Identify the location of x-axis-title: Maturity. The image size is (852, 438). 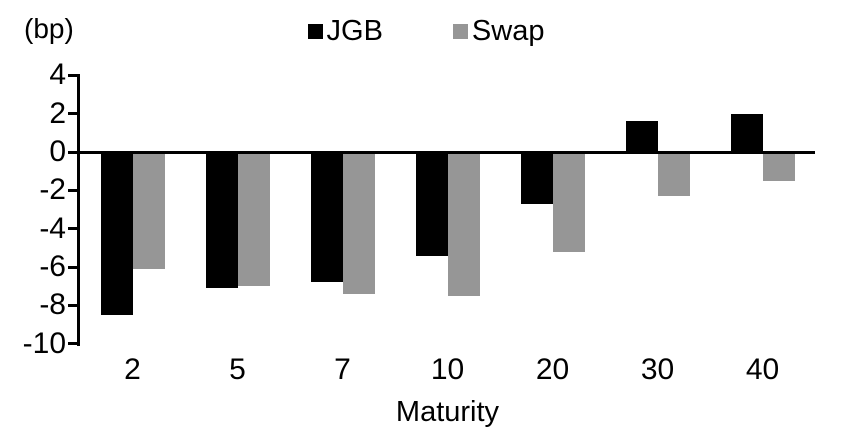
(447, 412).